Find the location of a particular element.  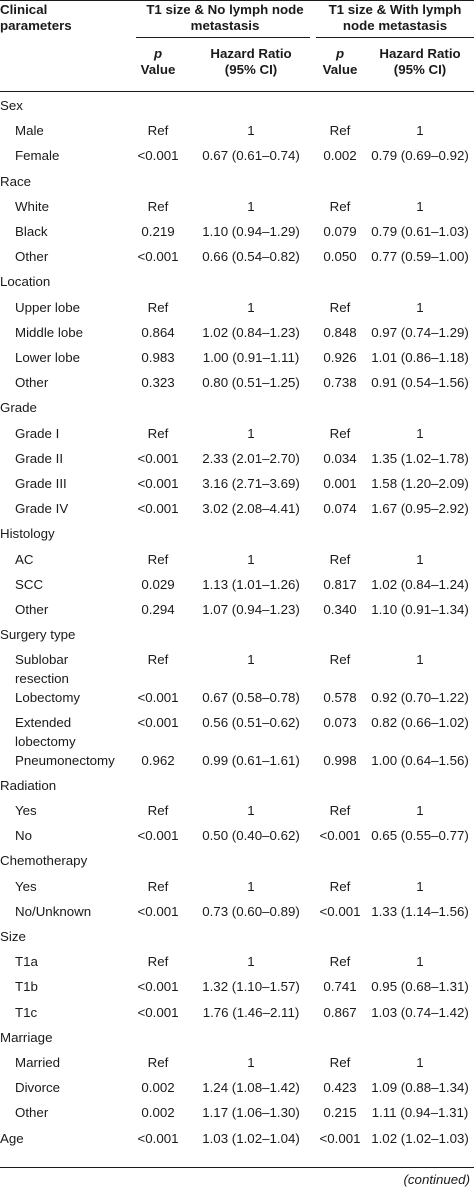

hazard-ratio-with-lymph: 0.79 (0.69–0.92) is located at coordinates (420, 156).